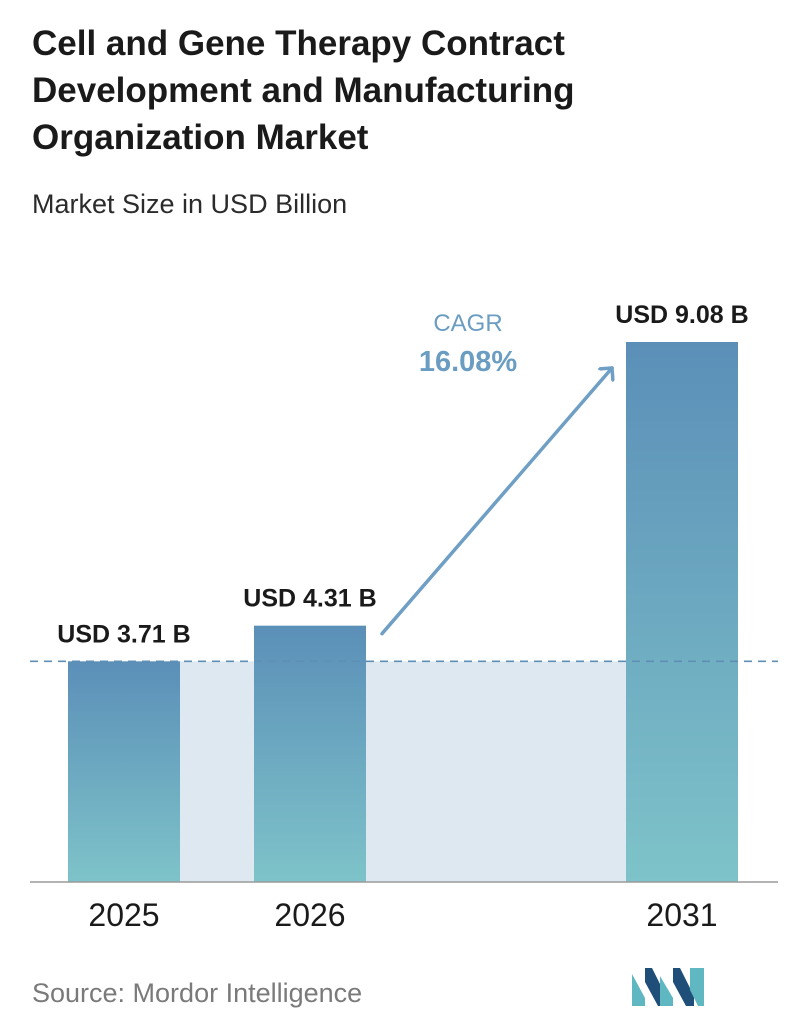 This screenshot has width=796, height=1034. Describe the element at coordinates (496, 501) in the screenshot. I see `cagr-arrow` at that location.